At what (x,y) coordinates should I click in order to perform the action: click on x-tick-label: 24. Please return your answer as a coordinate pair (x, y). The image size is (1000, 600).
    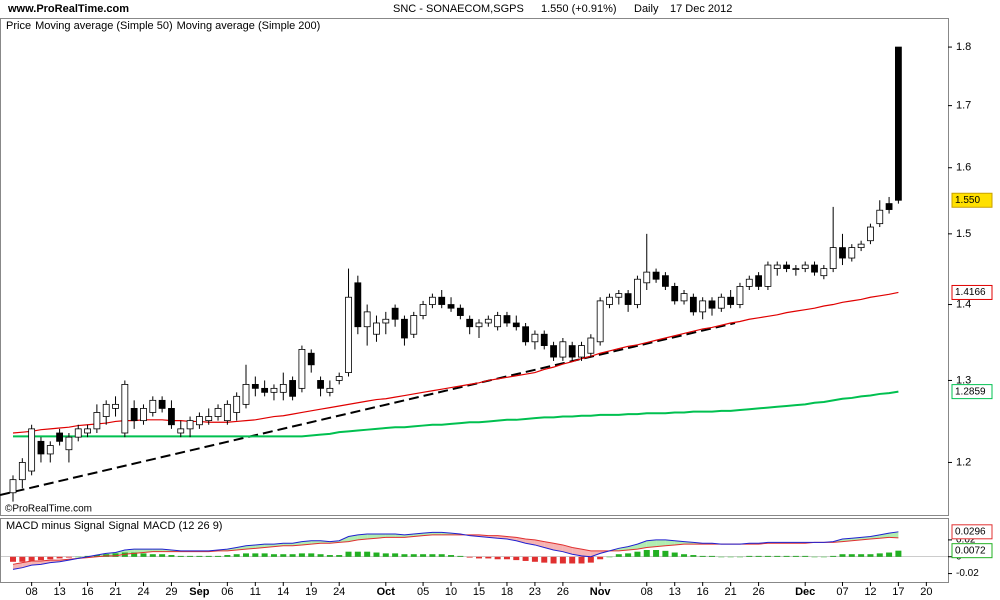
    Looking at the image, I should click on (143, 592).